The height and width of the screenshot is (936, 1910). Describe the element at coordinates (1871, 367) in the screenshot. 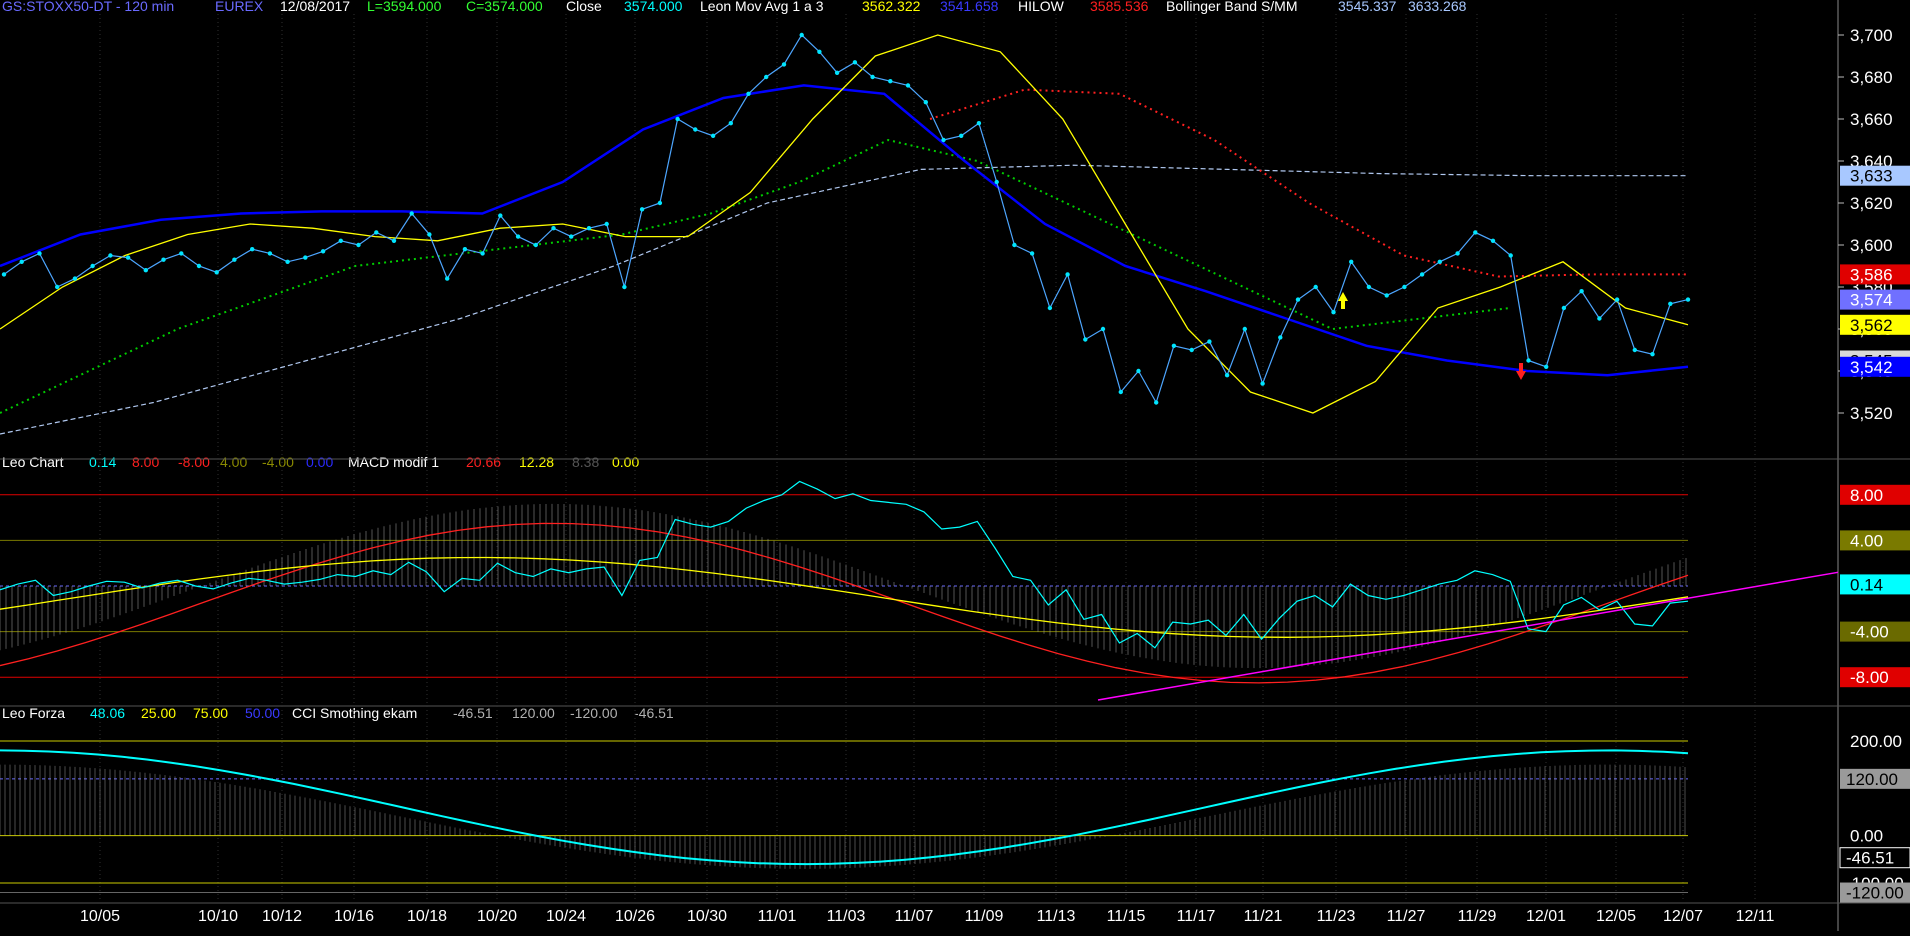

I see `price-value-badge-label: 3,542` at that location.